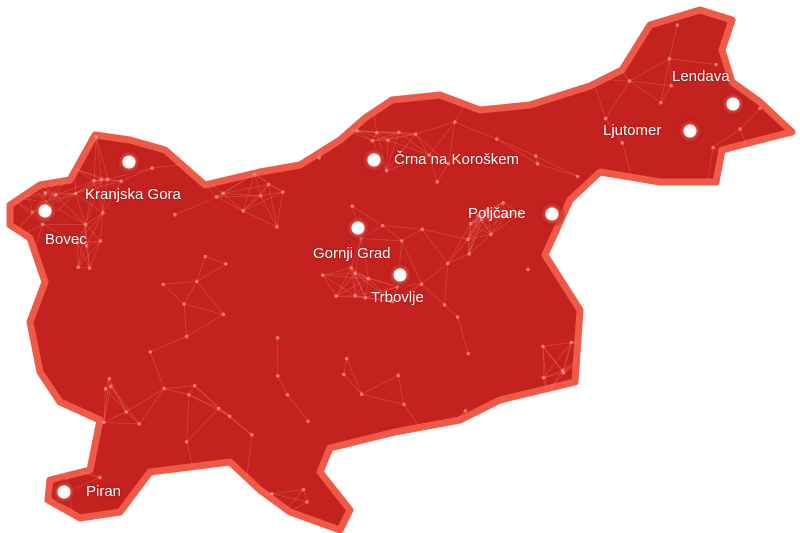 The height and width of the screenshot is (533, 800). Describe the element at coordinates (397, 297) in the screenshot. I see `city-label-trbovlje: Trbovlje` at that location.